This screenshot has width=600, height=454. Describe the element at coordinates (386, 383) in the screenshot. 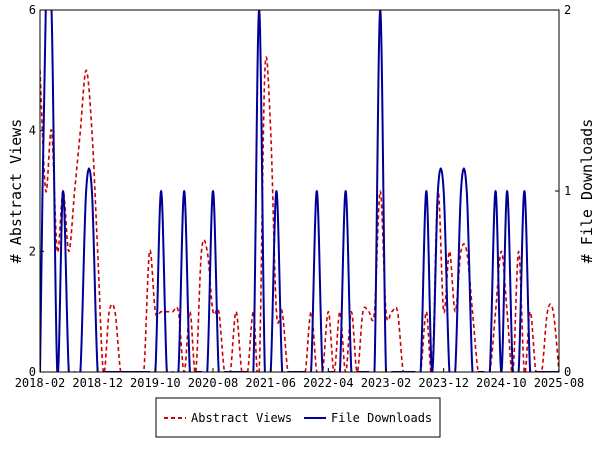

I see `x-tick-label: 2023-02` at that location.